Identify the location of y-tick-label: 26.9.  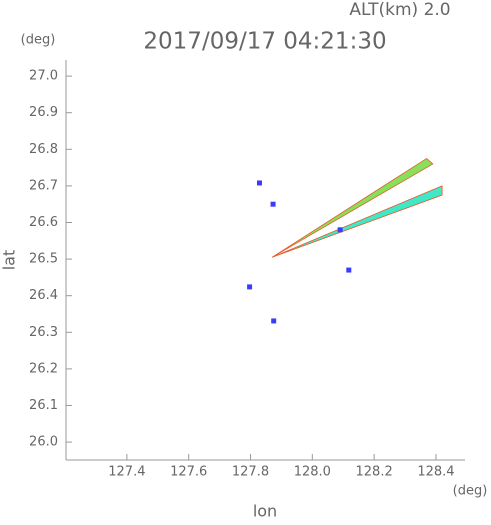
(43, 112).